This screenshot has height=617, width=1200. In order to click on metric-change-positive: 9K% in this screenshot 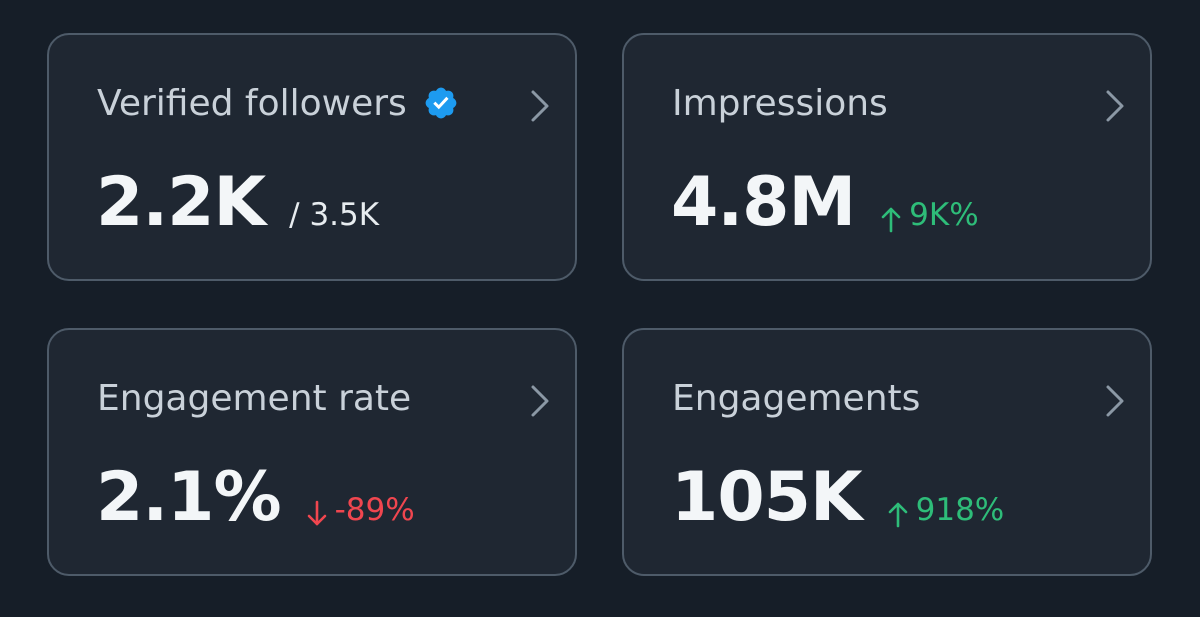, I will do `click(929, 215)`.